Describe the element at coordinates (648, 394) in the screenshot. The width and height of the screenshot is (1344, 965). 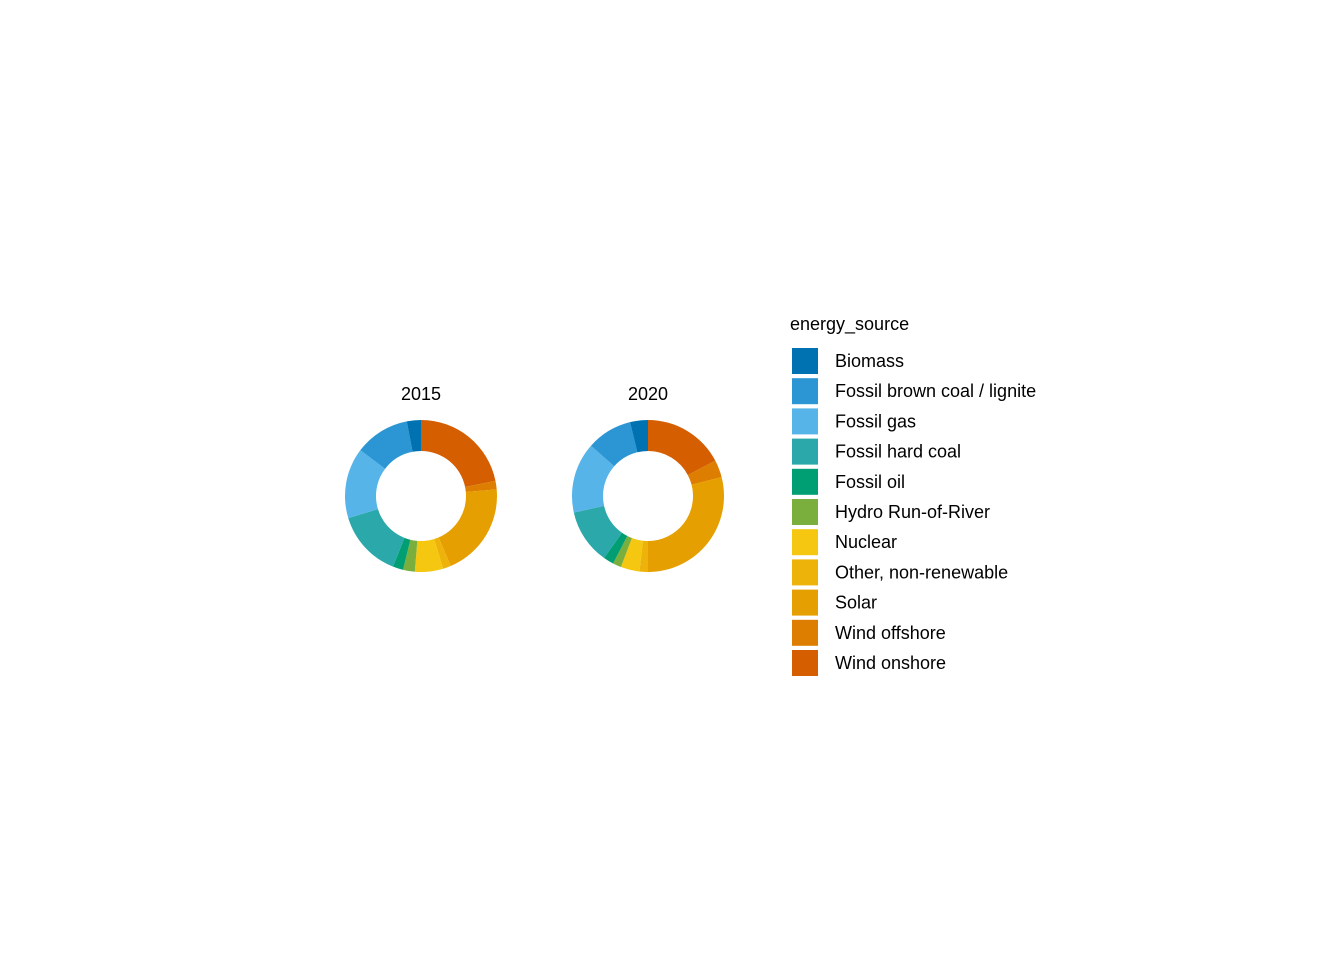
I see `facet-label: 2020` at that location.